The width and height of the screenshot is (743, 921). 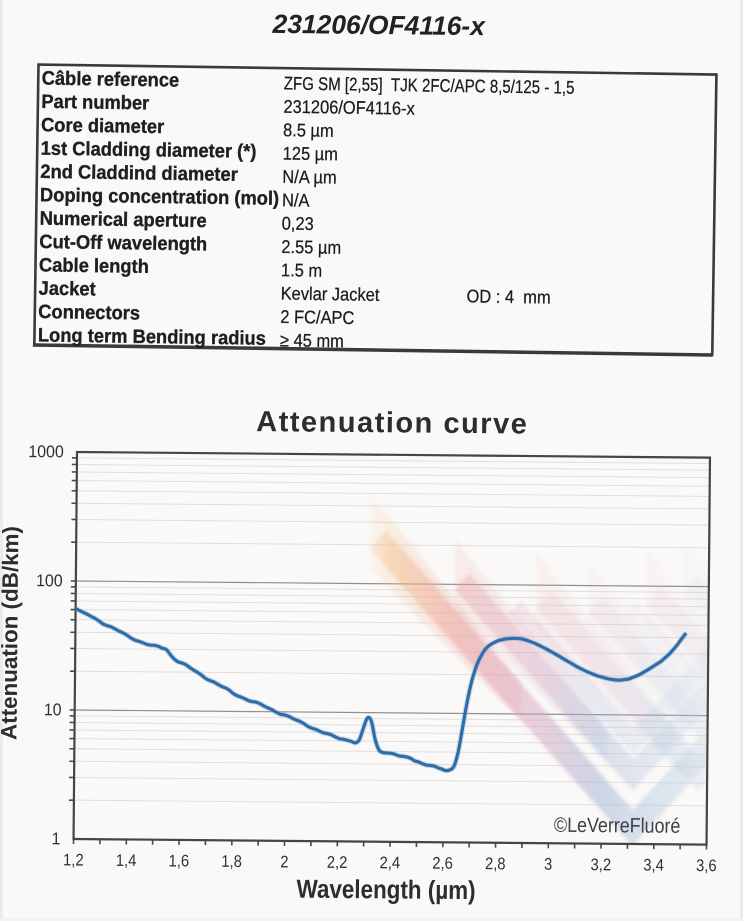 What do you see at coordinates (548, 865) in the screenshot?
I see `svg-text: 3` at bounding box center [548, 865].